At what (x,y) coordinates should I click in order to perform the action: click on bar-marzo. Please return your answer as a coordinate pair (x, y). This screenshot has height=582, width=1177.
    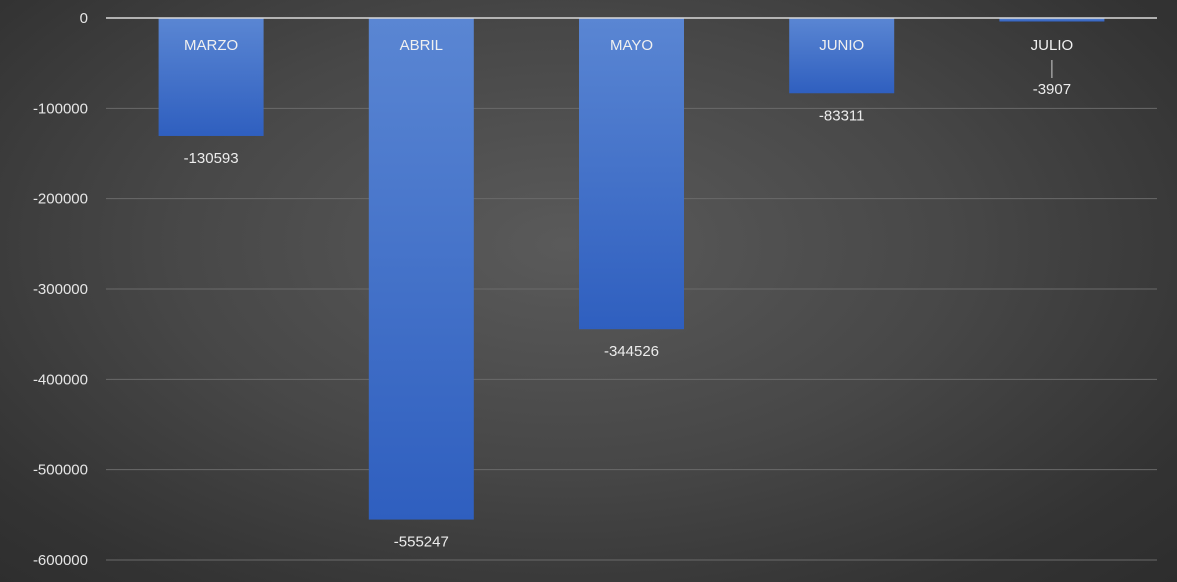
    Looking at the image, I should click on (211, 77).